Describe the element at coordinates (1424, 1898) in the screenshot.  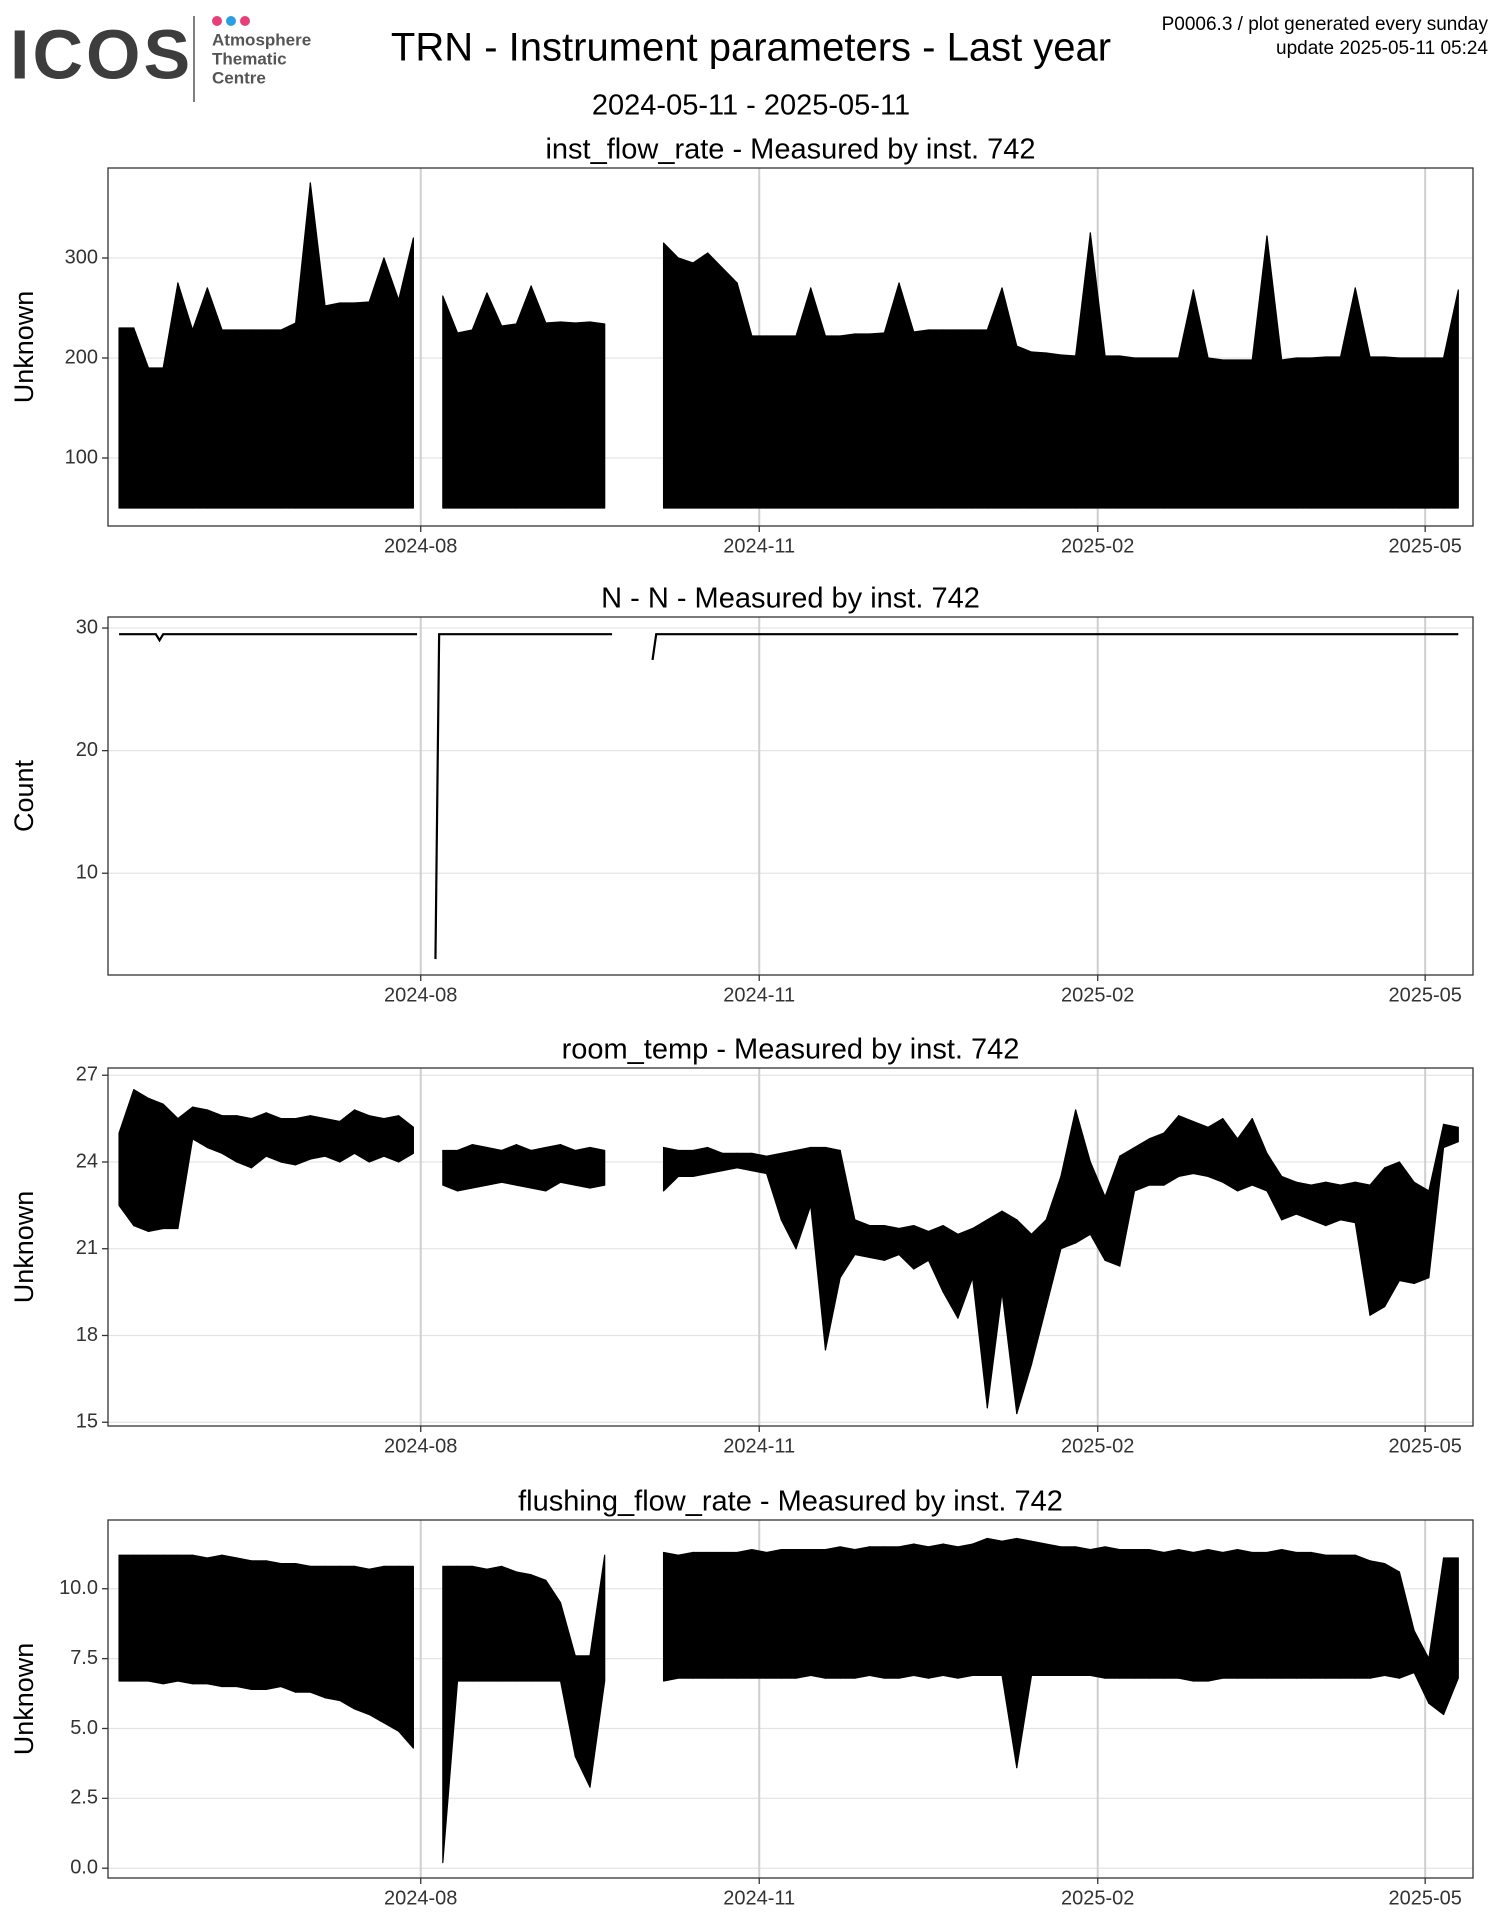
I see `x-tick-label: 2025-05` at that location.